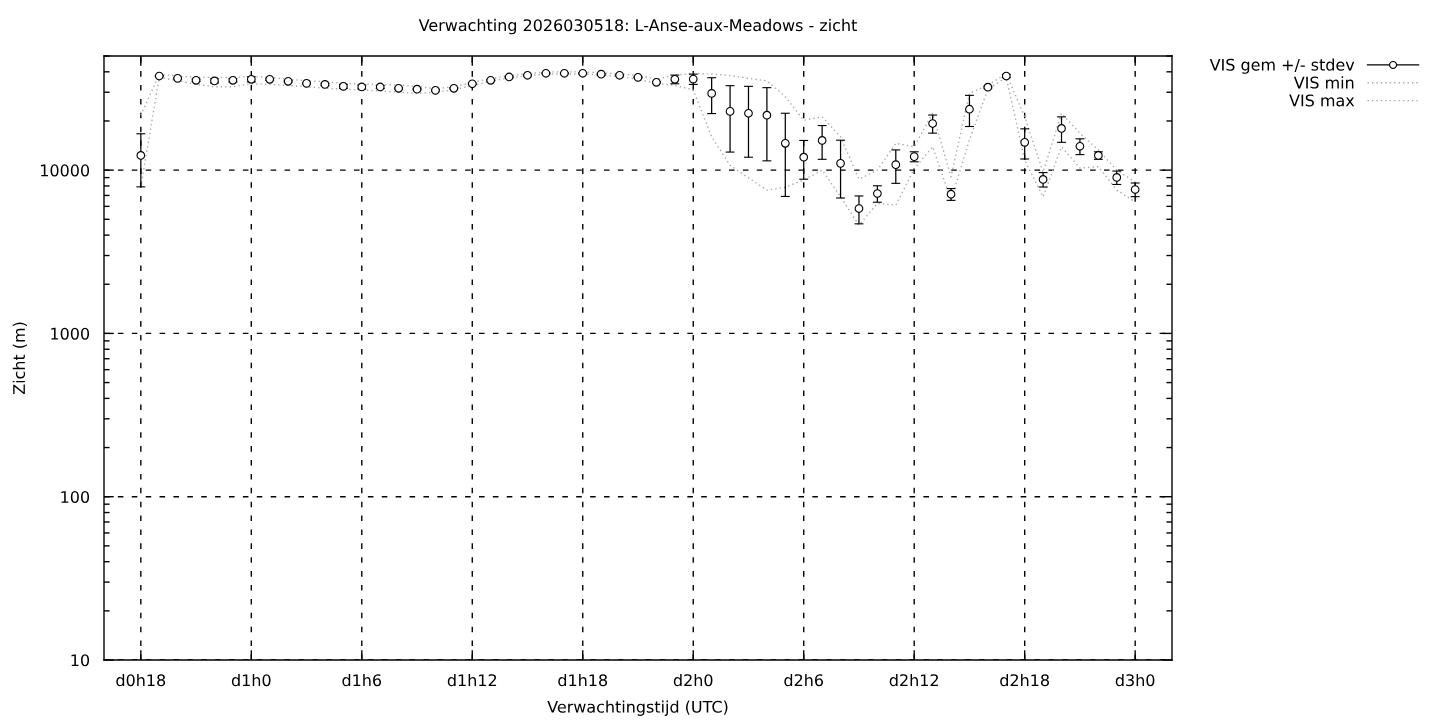 This screenshot has height=720, width=1440. I want to click on x-tick-label: d0h18, so click(141, 680).